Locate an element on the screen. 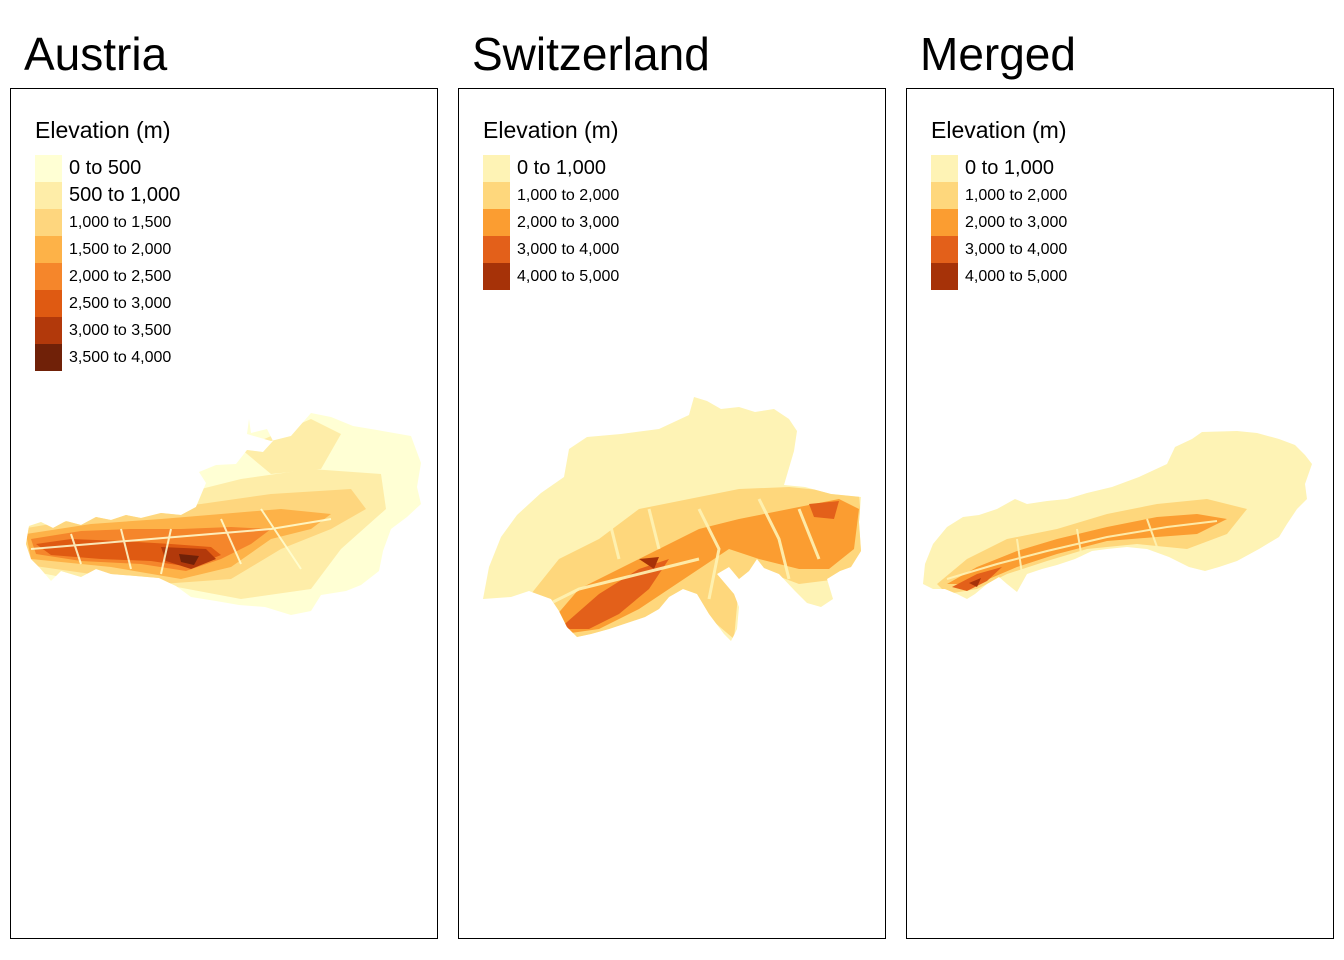  austria-valleys is located at coordinates (181, 541).